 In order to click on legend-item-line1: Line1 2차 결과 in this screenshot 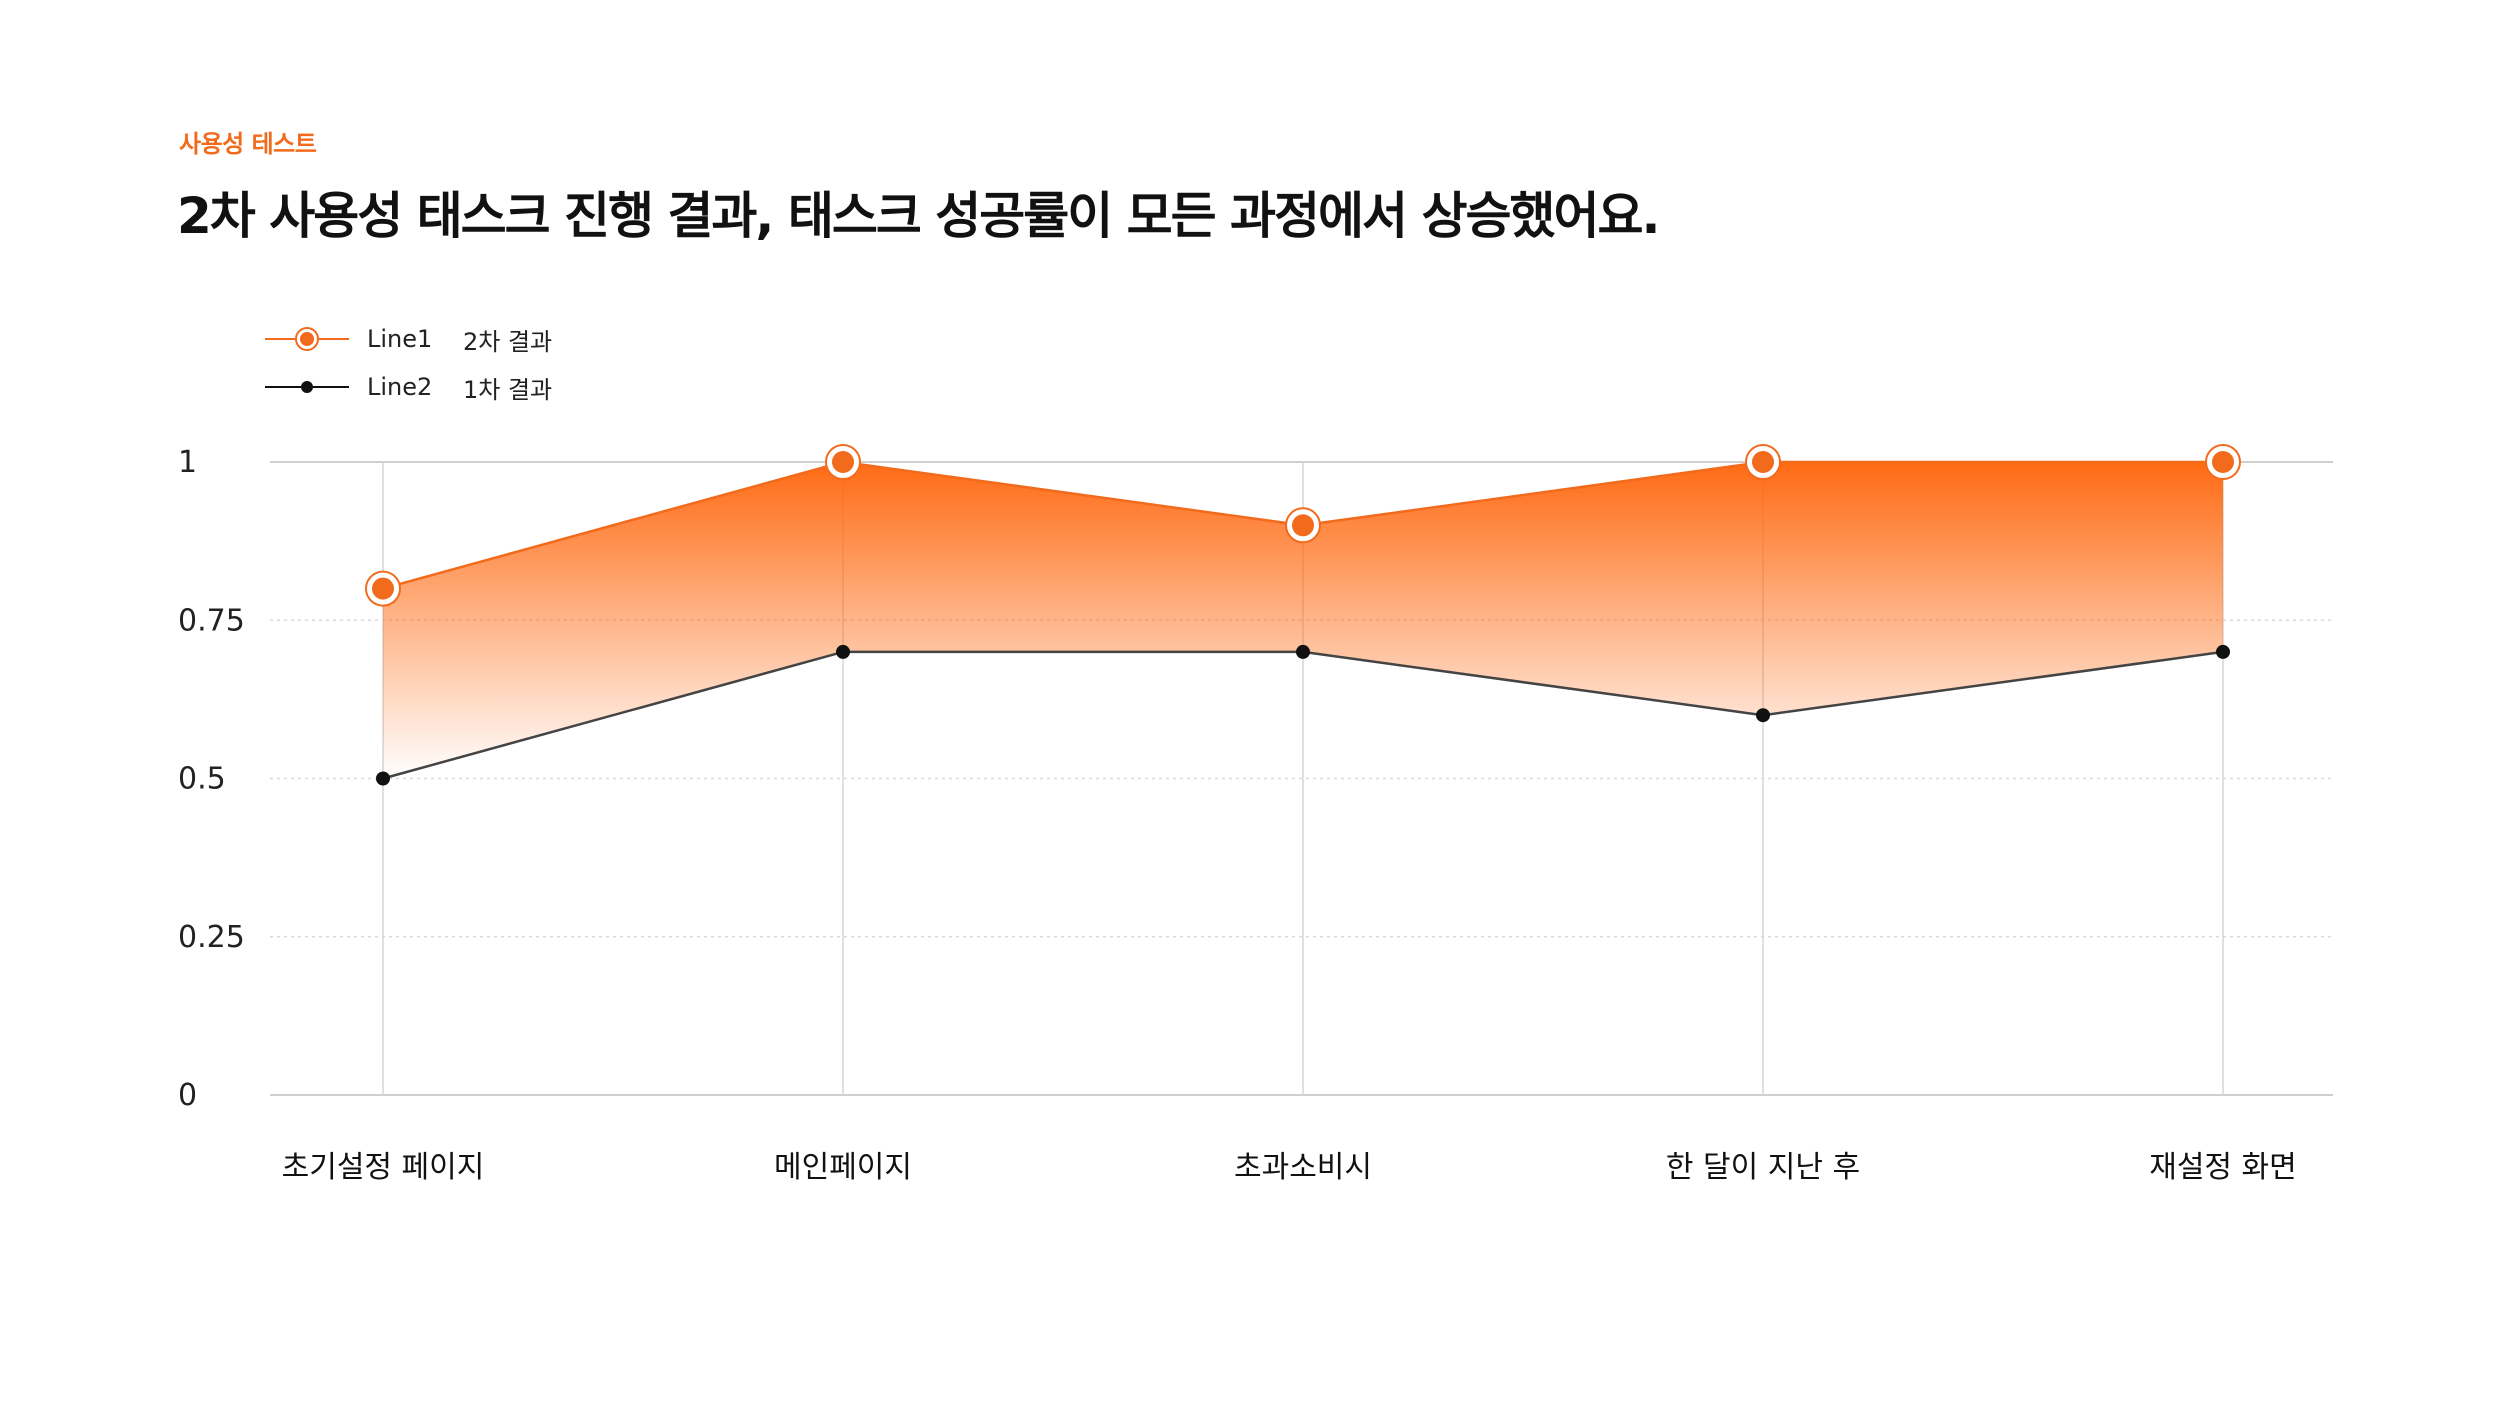, I will do `click(408, 339)`.